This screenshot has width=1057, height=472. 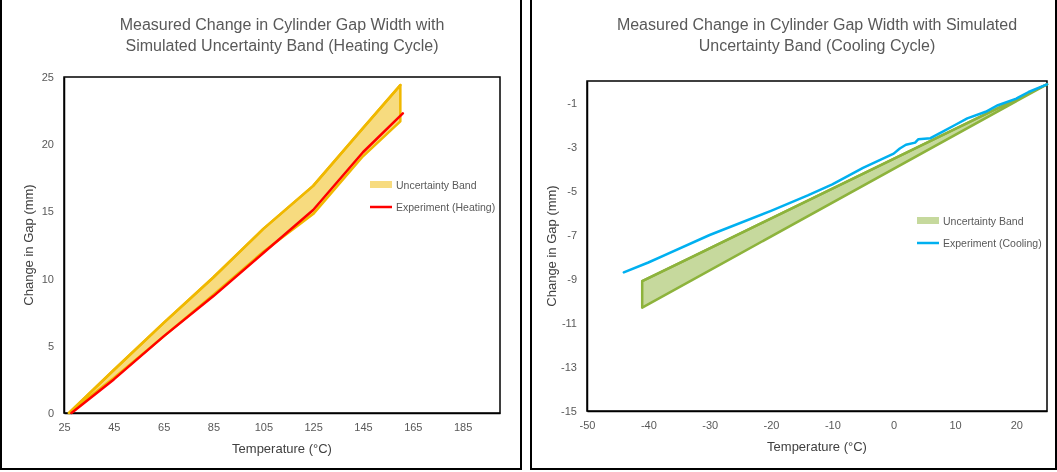 What do you see at coordinates (47, 77) in the screenshot?
I see `y-tick-label: 25` at bounding box center [47, 77].